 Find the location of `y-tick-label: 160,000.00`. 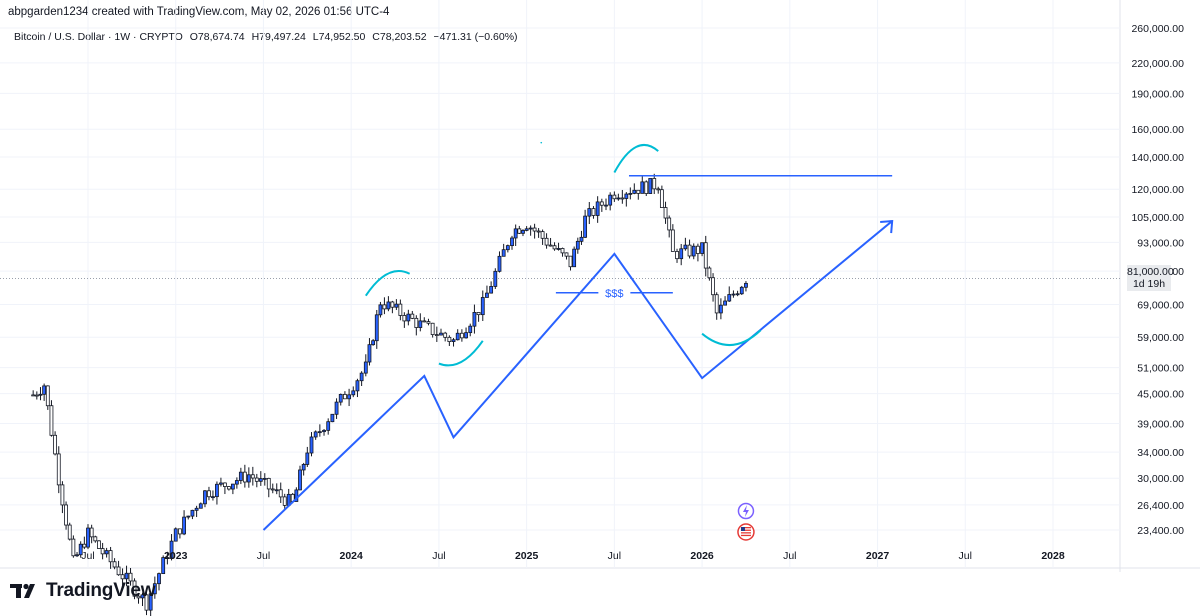

y-tick-label: 160,000.00 is located at coordinates (1157, 130).